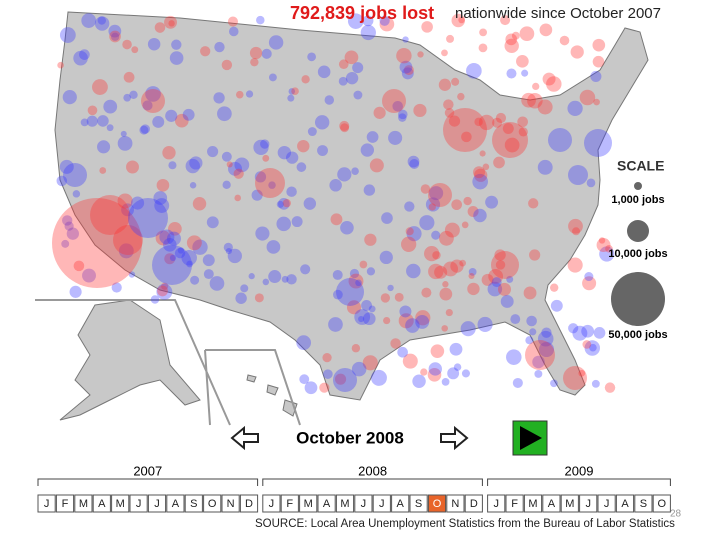 Image resolution: width=720 pixels, height=540 pixels. I want to click on play-button, so click(530, 438).